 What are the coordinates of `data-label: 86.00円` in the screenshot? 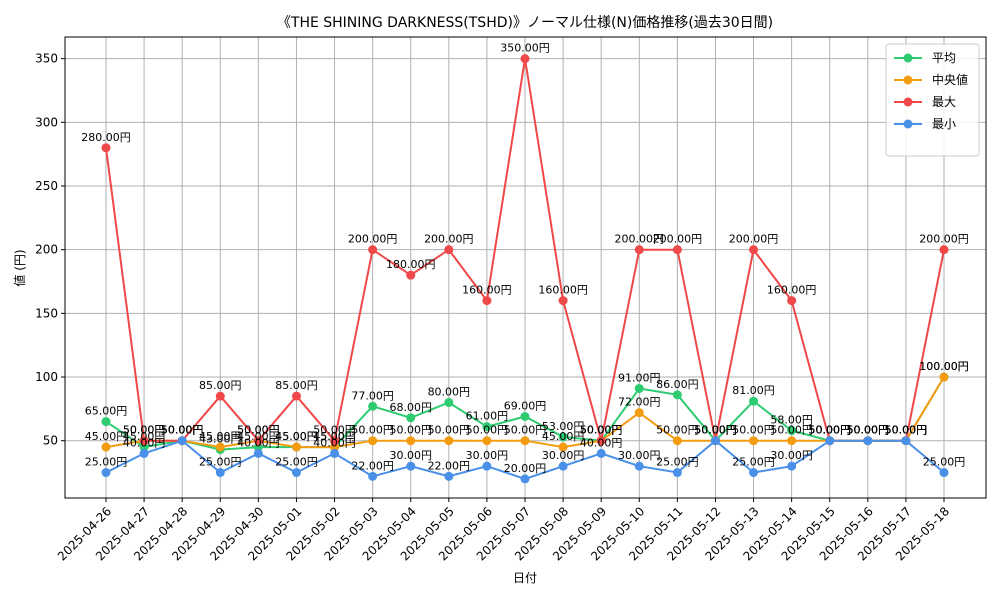 It's located at (677, 384).